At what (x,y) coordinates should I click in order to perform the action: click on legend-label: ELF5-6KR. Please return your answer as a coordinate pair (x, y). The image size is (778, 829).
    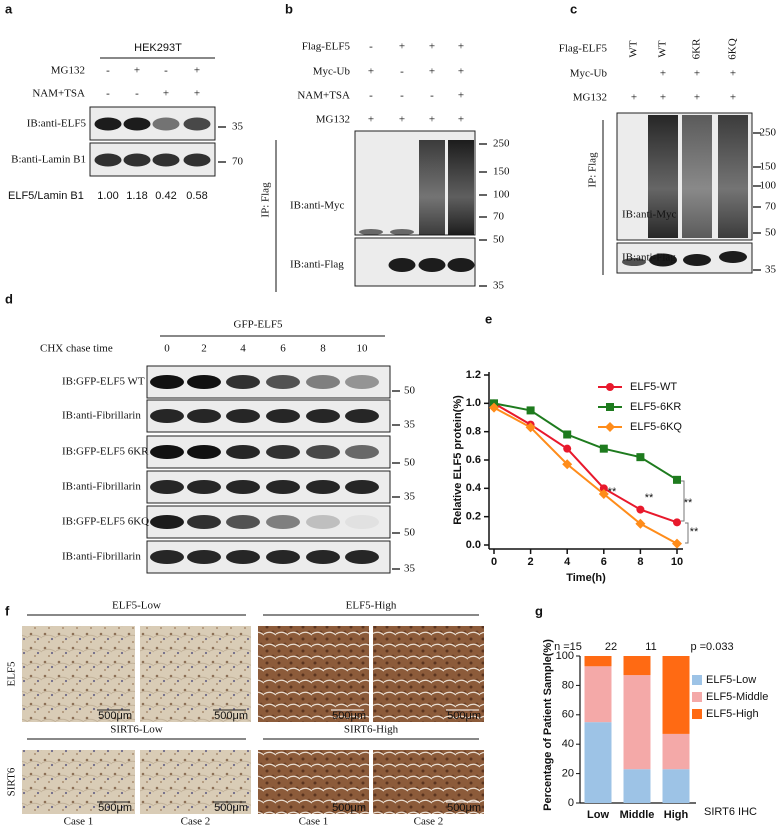
    Looking at the image, I should click on (655, 407).